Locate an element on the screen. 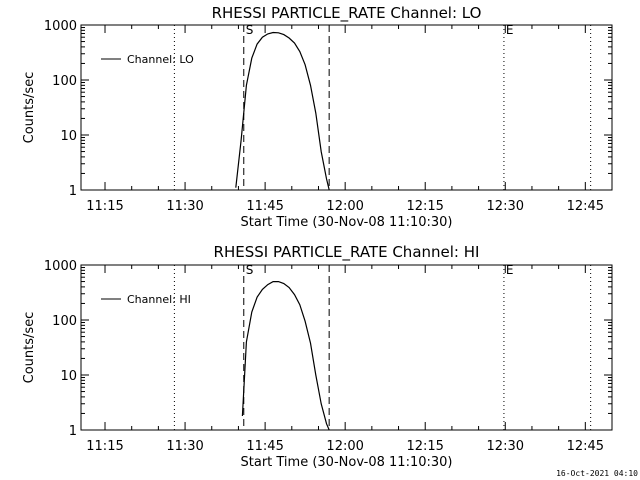 This screenshot has height=480, width=640. legend-label: Channel: HI is located at coordinates (159, 299).